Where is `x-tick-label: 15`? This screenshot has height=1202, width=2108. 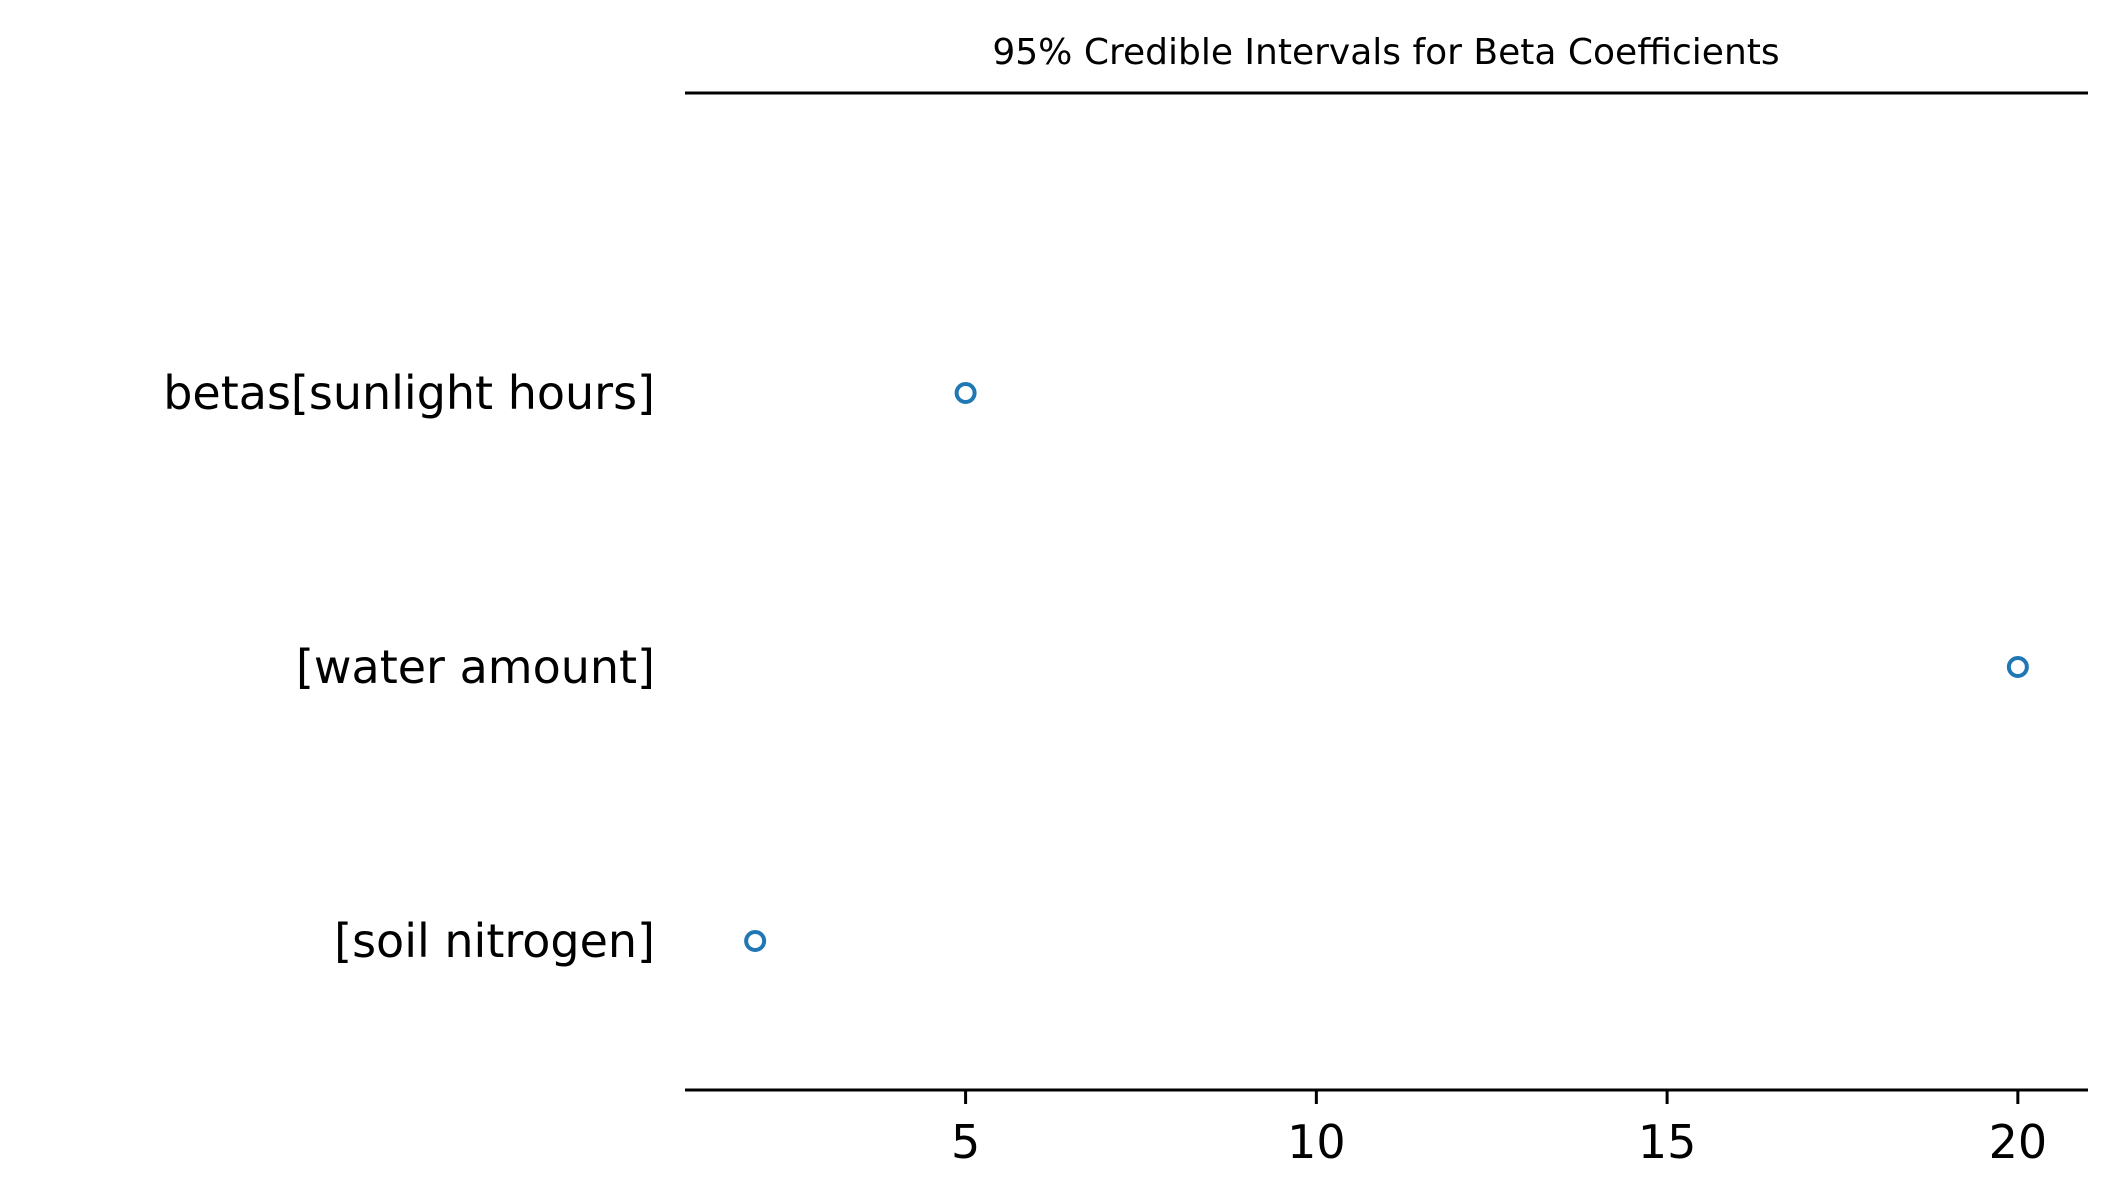 x-tick-label: 15 is located at coordinates (1667, 1142).